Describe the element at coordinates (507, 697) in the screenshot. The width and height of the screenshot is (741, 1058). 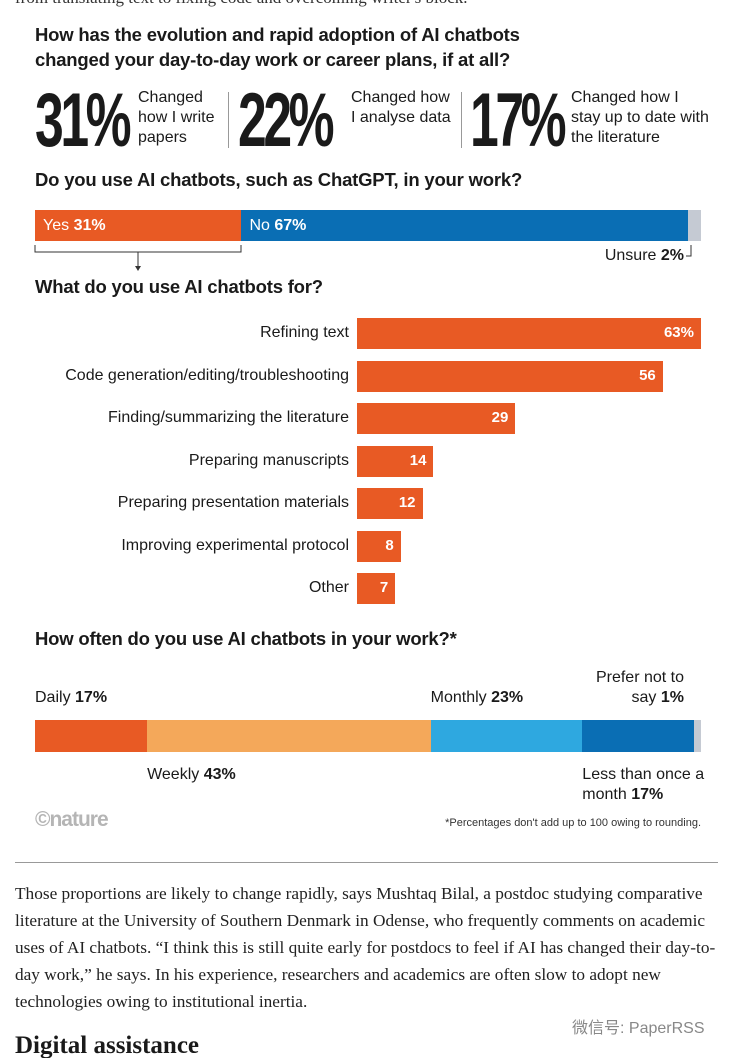
I see `value-label: 23%` at that location.